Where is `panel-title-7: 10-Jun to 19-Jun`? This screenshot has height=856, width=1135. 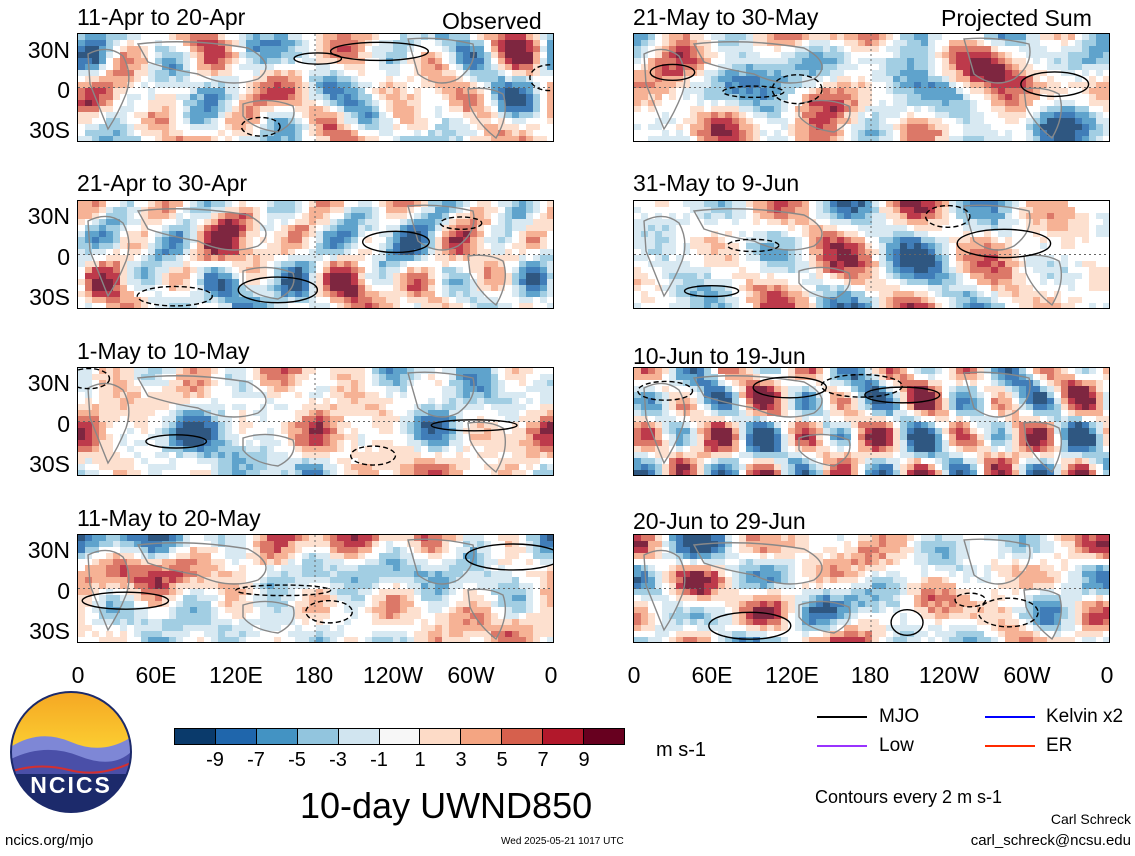
panel-title-7: 10-Jun to 19-Jun is located at coordinates (719, 356).